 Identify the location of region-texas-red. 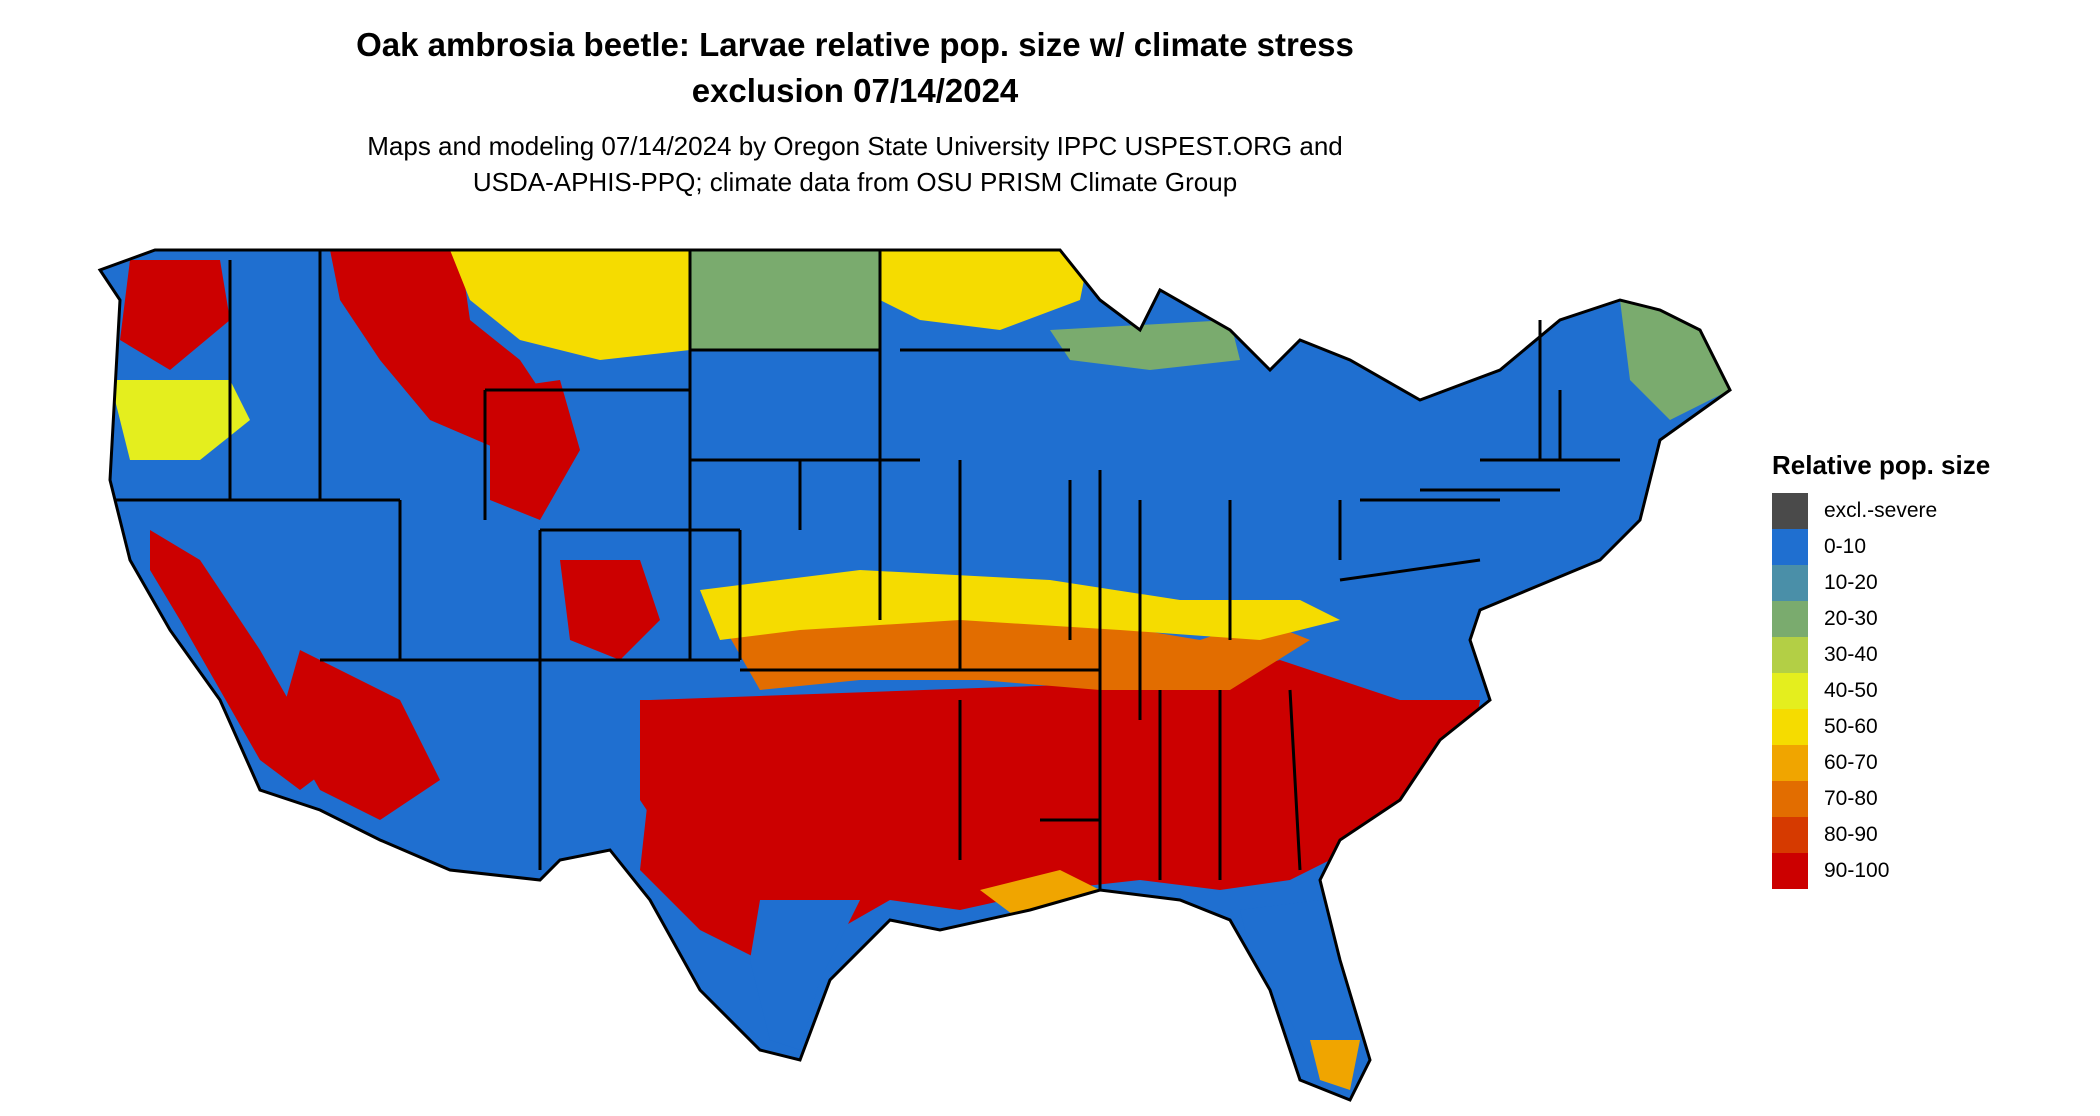
(800, 800).